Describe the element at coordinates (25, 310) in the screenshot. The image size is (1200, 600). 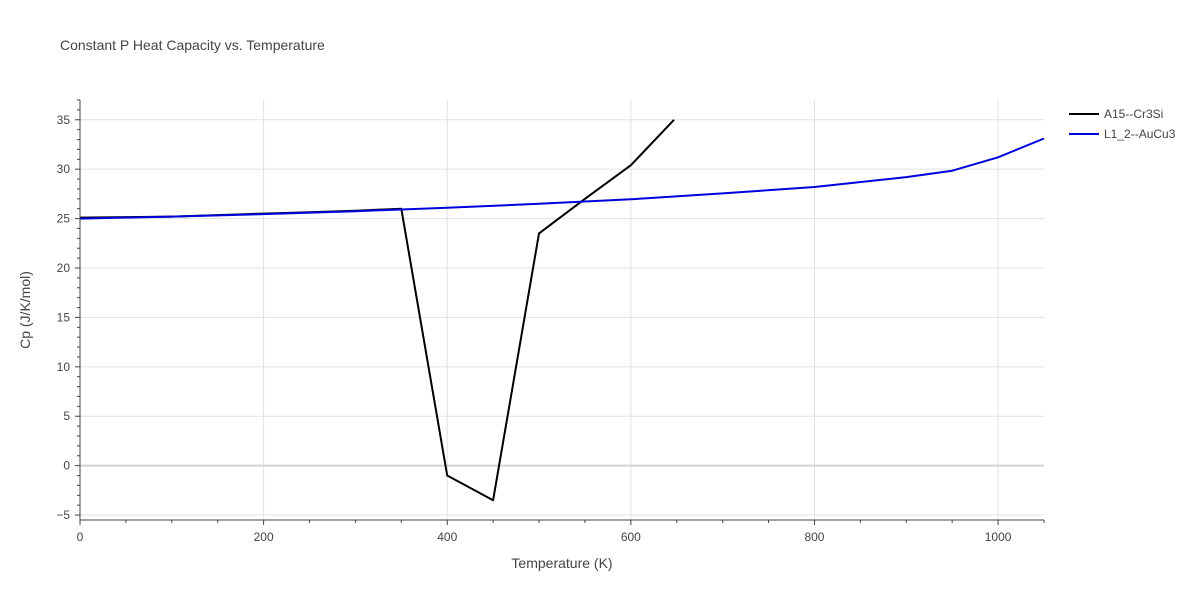
I see `y-axis-title: Cp (J/K/mol)` at that location.